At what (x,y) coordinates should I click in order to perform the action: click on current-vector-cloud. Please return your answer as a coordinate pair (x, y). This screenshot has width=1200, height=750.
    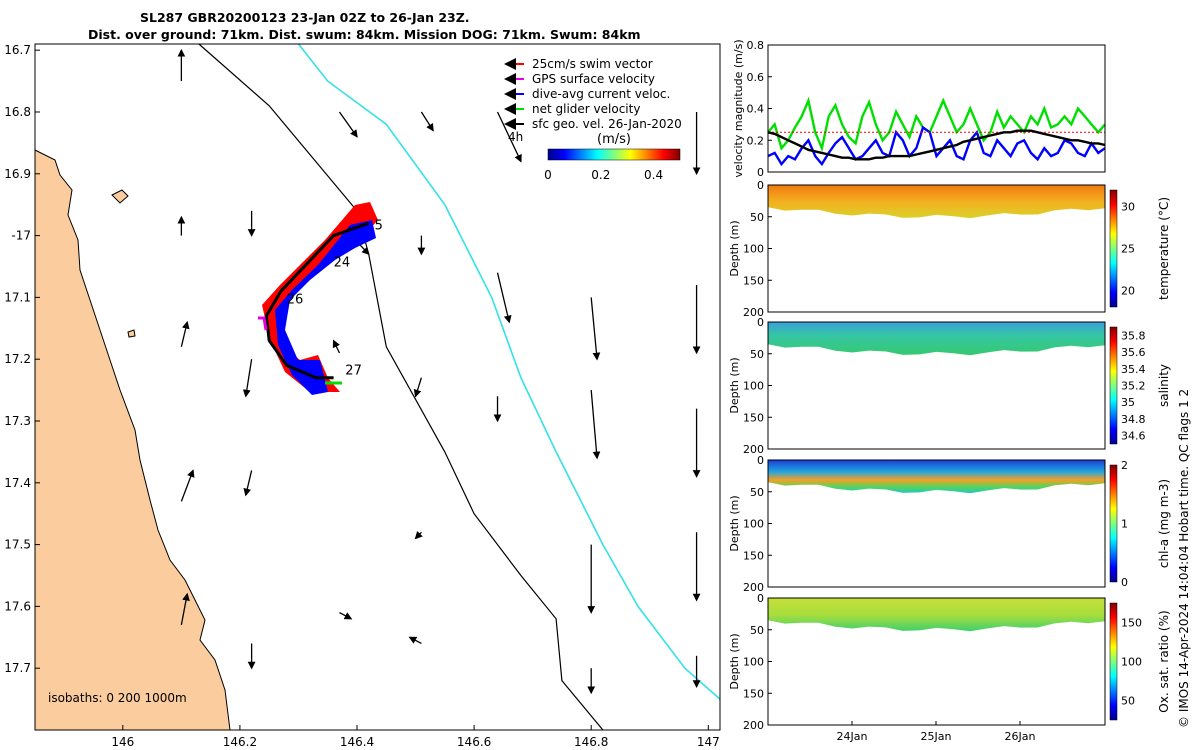
    Looking at the image, I should click on (325, 307).